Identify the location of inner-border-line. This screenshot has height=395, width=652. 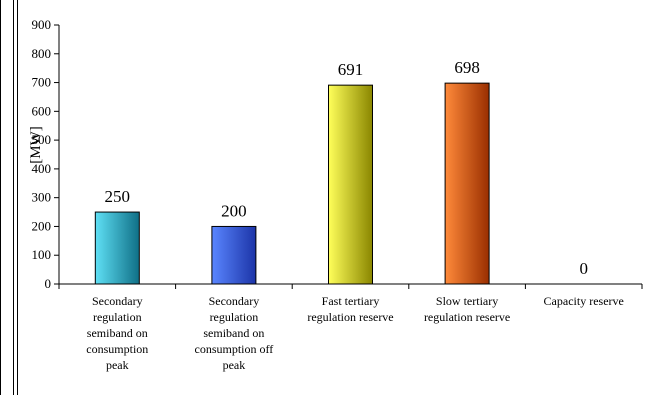
(13, 197).